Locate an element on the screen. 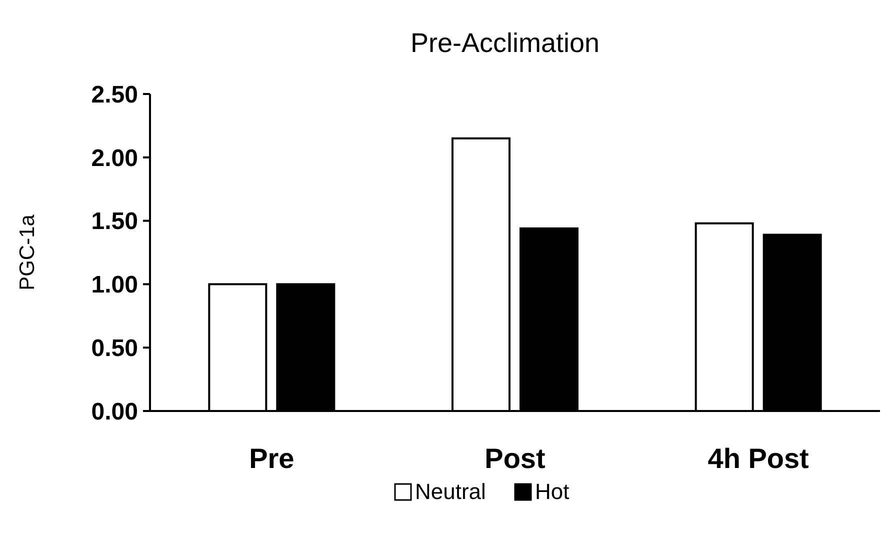 Image resolution: width=892 pixels, height=533 pixels. chart-title: Pre-Acclimation is located at coordinates (505, 43).